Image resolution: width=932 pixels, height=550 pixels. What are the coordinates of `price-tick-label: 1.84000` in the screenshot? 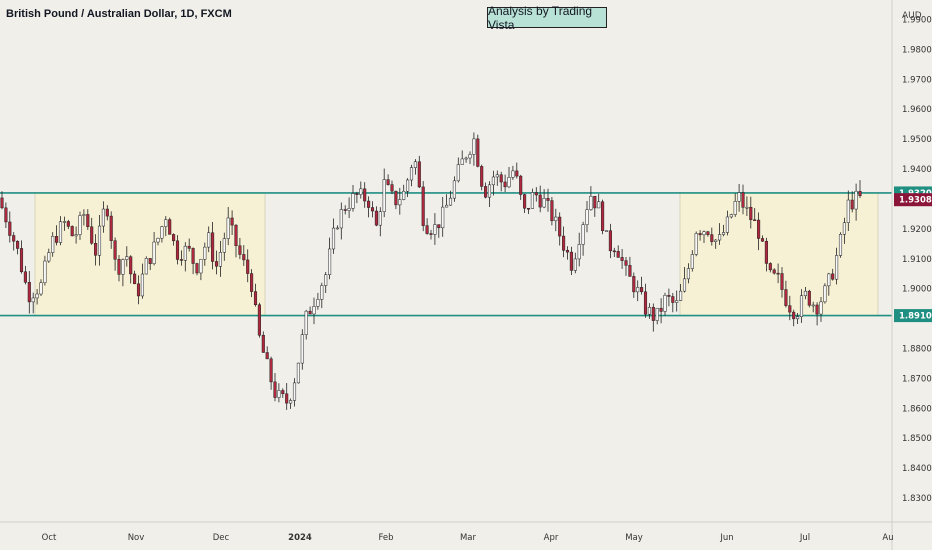 It's located at (917, 469).